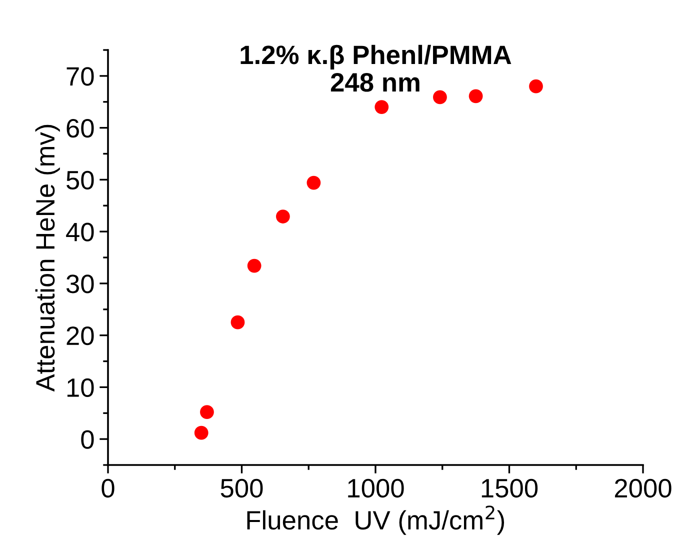  What do you see at coordinates (80, 284) in the screenshot?
I see `y-tick-label: 30` at bounding box center [80, 284].